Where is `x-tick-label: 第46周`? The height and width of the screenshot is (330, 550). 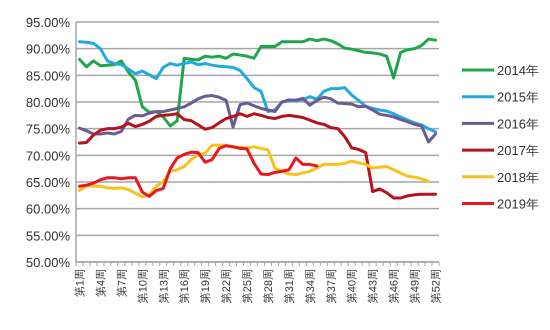 x-tick-label: 第46周 is located at coordinates (394, 286).